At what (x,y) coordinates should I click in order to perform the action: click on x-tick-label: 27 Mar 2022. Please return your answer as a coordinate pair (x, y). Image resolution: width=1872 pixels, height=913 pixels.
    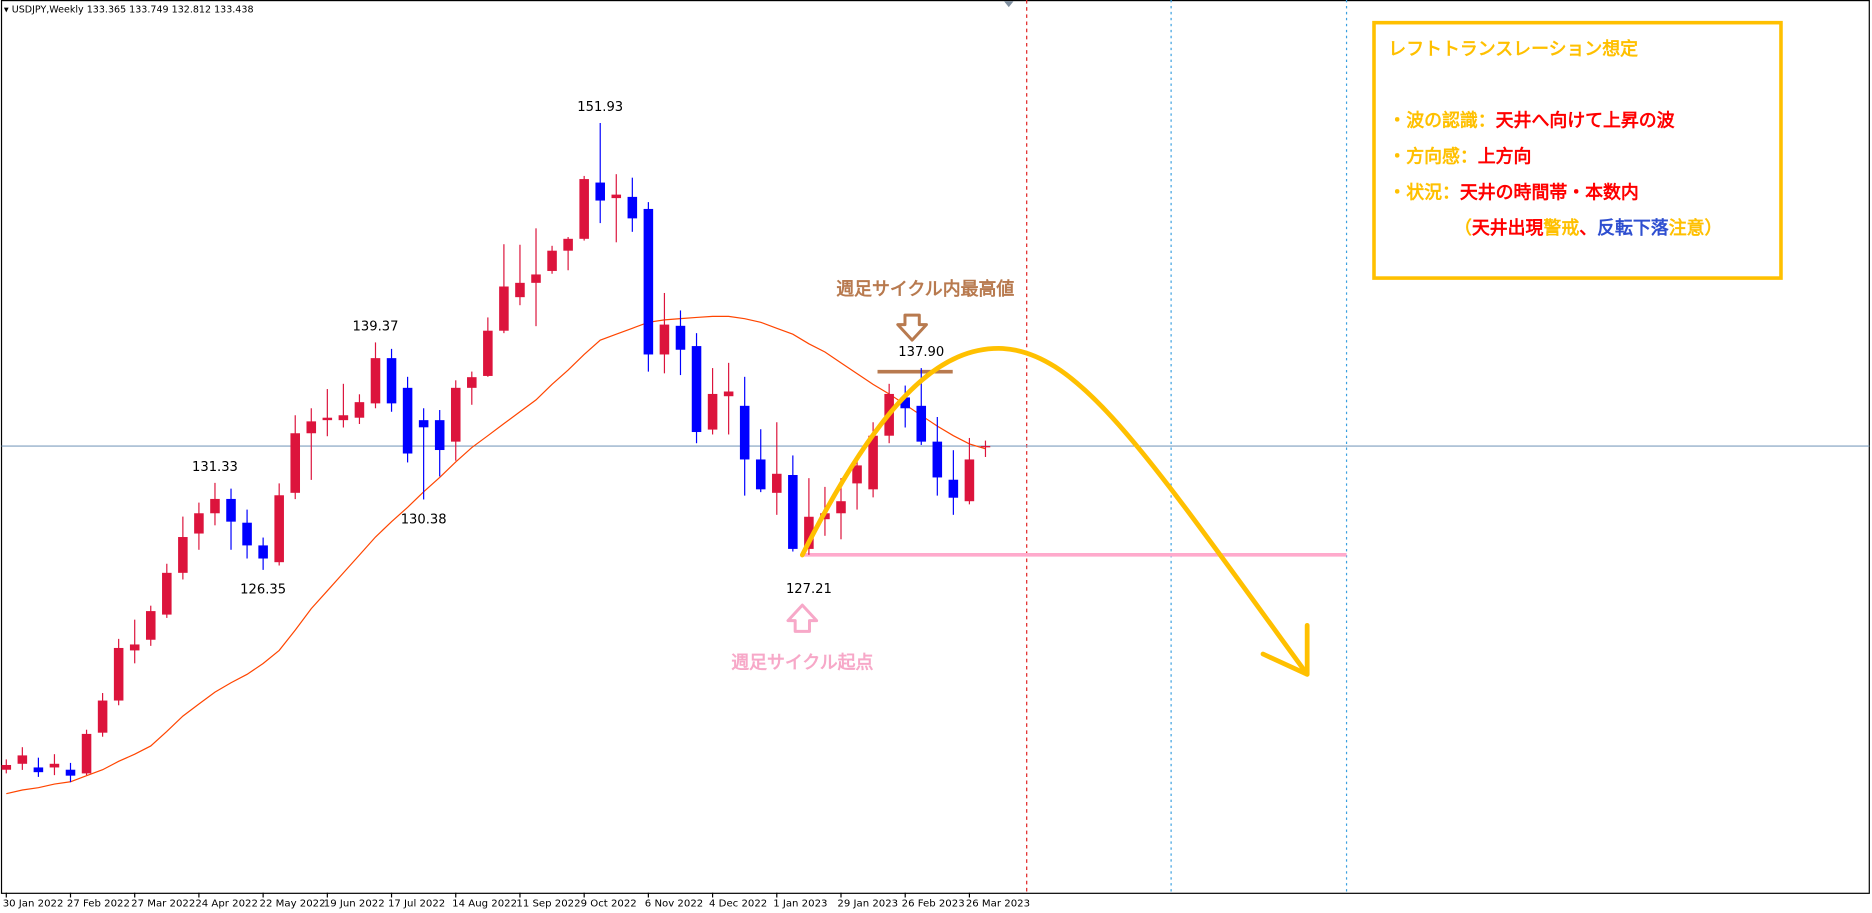
    Looking at the image, I should click on (163, 903).